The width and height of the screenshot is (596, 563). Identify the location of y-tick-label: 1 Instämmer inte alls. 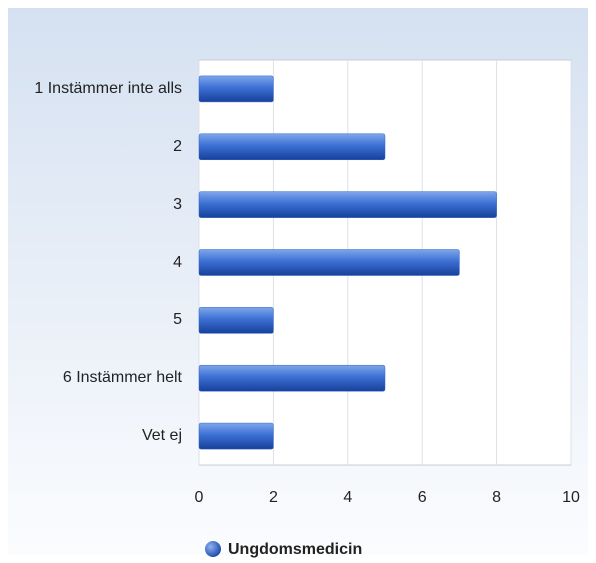
(108, 88).